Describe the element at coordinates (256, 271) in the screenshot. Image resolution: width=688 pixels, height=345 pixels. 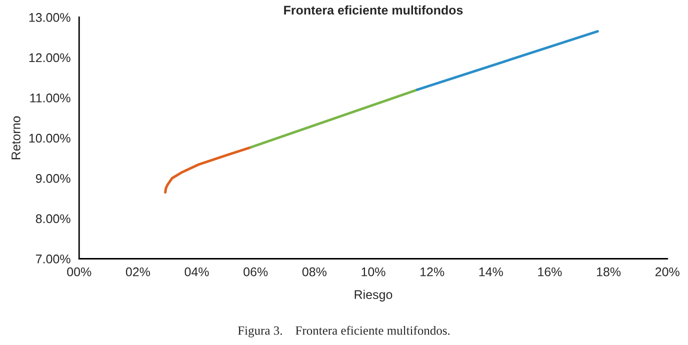
I see `x-tick-label: 06%` at that location.